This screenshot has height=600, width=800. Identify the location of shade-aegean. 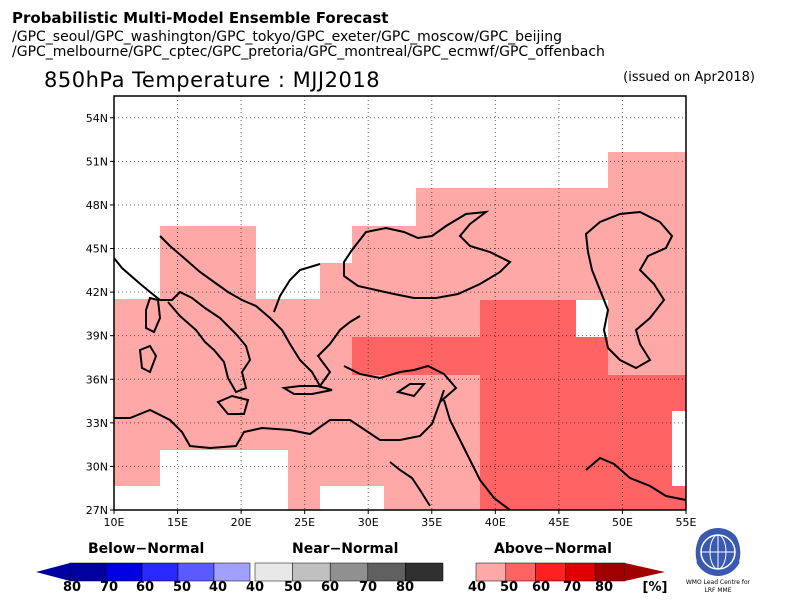
(336, 386).